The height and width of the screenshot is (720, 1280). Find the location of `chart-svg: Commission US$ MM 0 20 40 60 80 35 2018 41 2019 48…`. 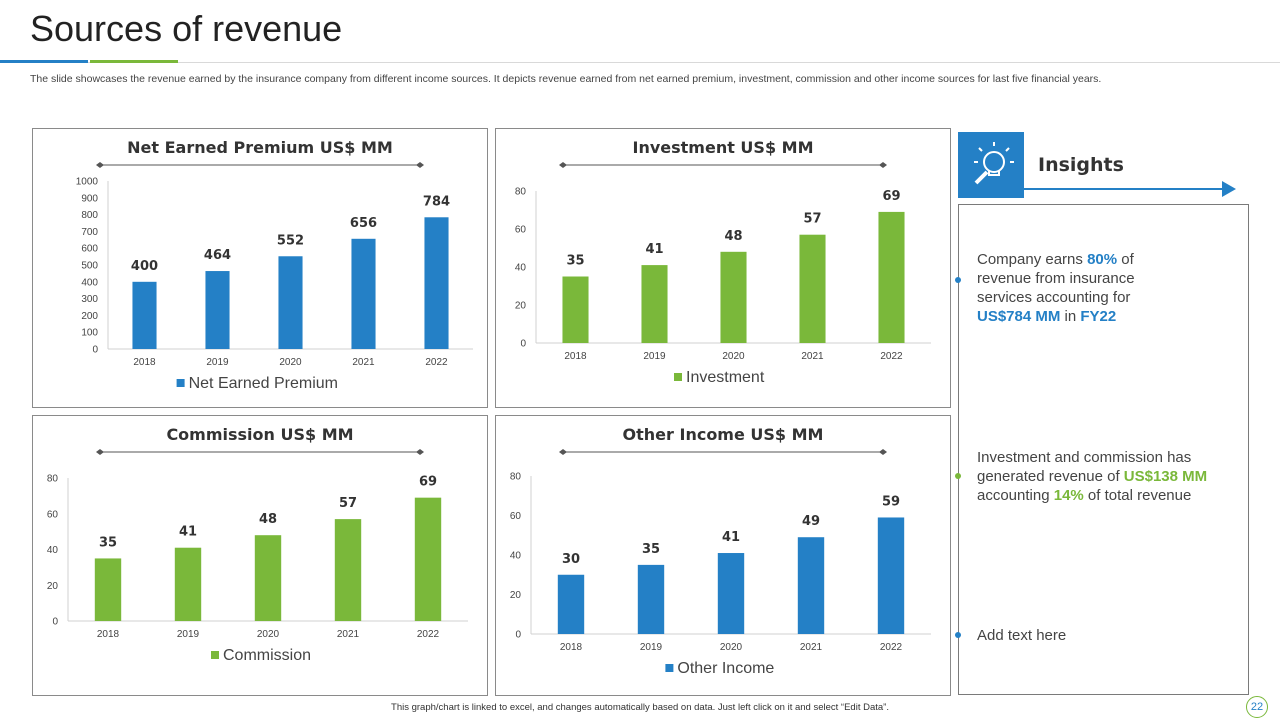

chart-svg: Commission US$ MM 0 20 40 60 80 35 2018 41 2019 48… is located at coordinates (257, 544).